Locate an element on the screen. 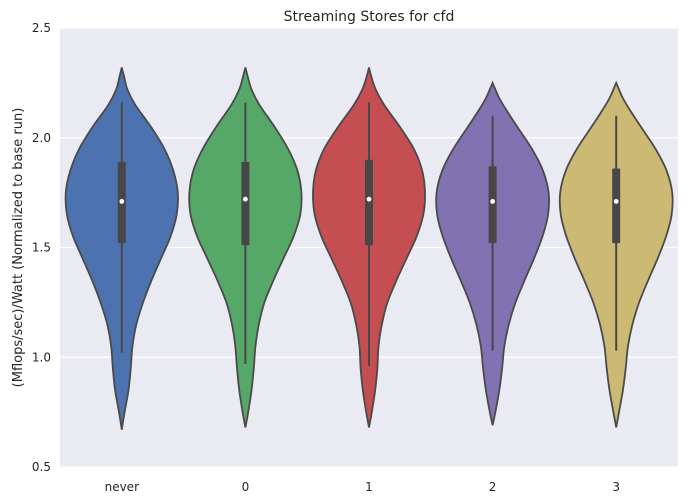 The height and width of the screenshot is (502, 688). x-tick-label: 2 is located at coordinates (493, 487).